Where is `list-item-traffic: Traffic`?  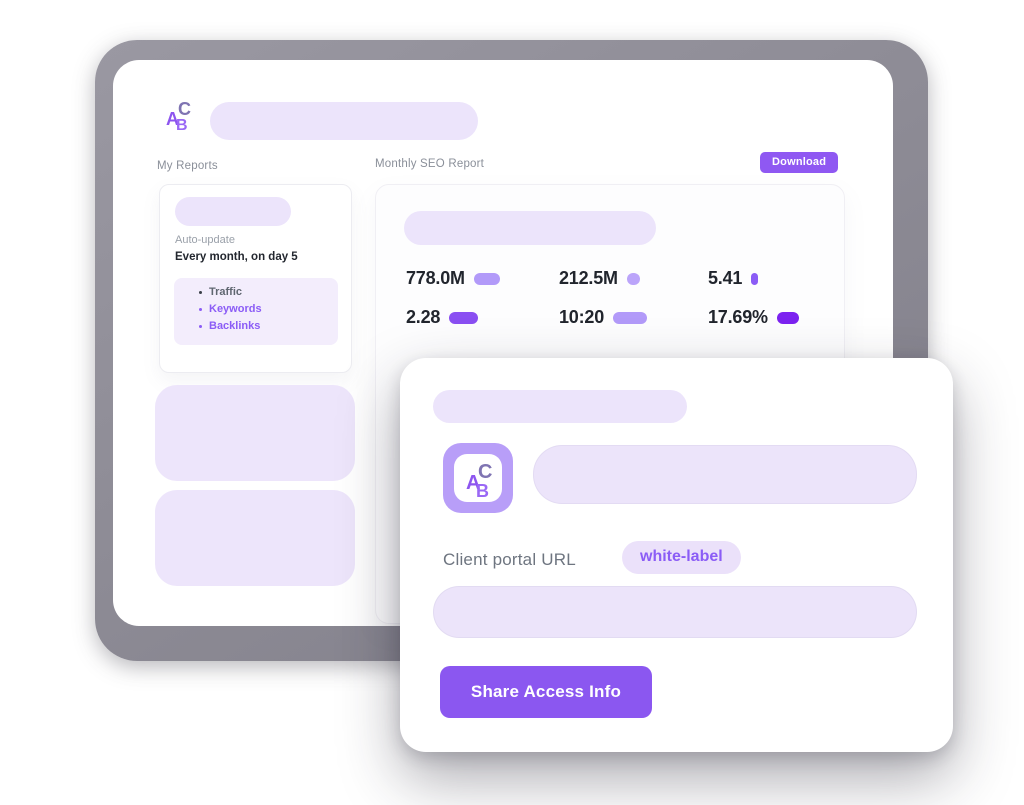 list-item-traffic: Traffic is located at coordinates (268, 292).